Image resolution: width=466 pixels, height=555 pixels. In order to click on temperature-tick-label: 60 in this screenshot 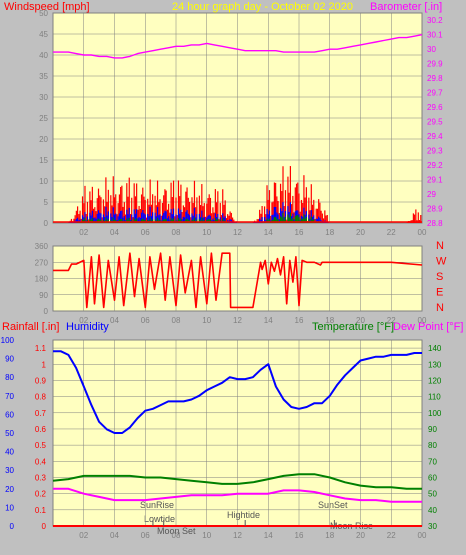, I will do `click(432, 477)`.